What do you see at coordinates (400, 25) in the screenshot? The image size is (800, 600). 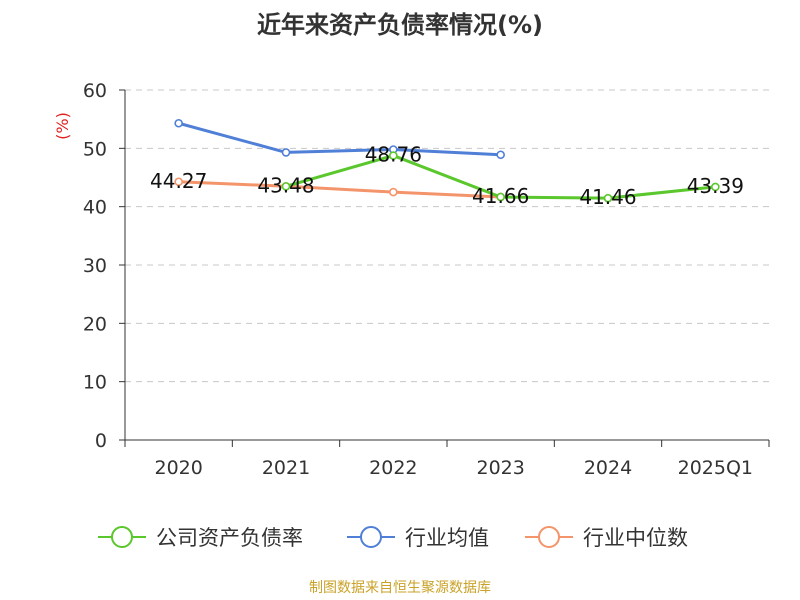 I see `chart-title: 近年来资产负债率情况(%)` at bounding box center [400, 25].